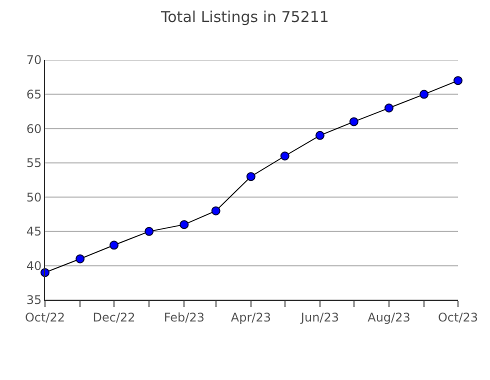  What do you see at coordinates (389, 317) in the screenshot?
I see `x-tick-label: Aug/23` at bounding box center [389, 317].